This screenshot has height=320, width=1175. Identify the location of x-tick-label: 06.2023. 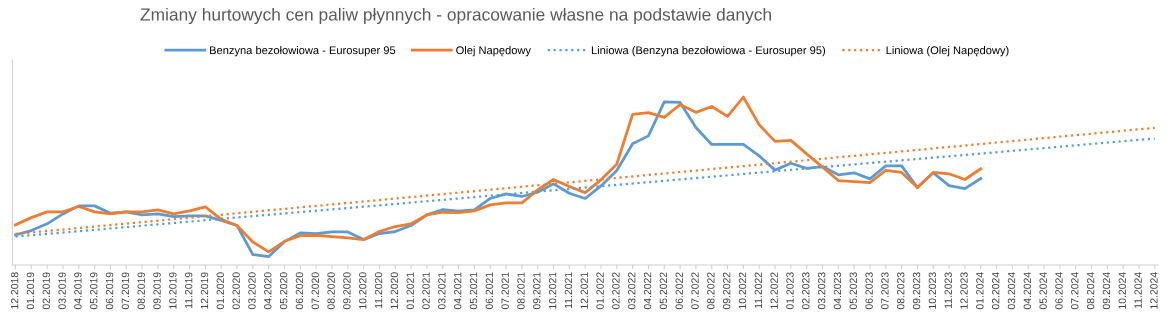
(869, 291).